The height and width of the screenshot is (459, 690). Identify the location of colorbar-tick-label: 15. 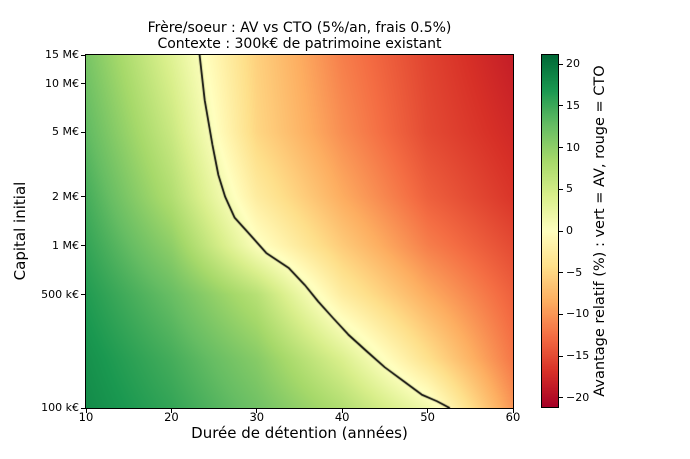
(573, 105).